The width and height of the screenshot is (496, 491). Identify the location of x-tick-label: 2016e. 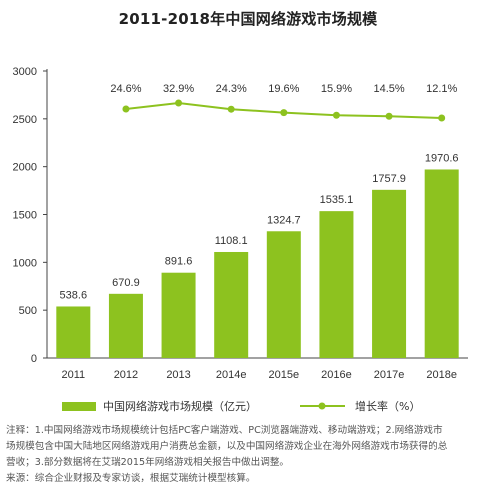
(336, 375).